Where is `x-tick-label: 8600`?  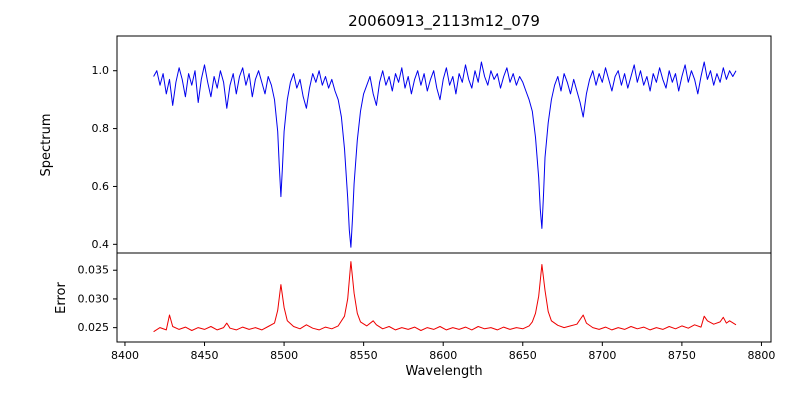 x-tick-label: 8600 is located at coordinates (443, 355).